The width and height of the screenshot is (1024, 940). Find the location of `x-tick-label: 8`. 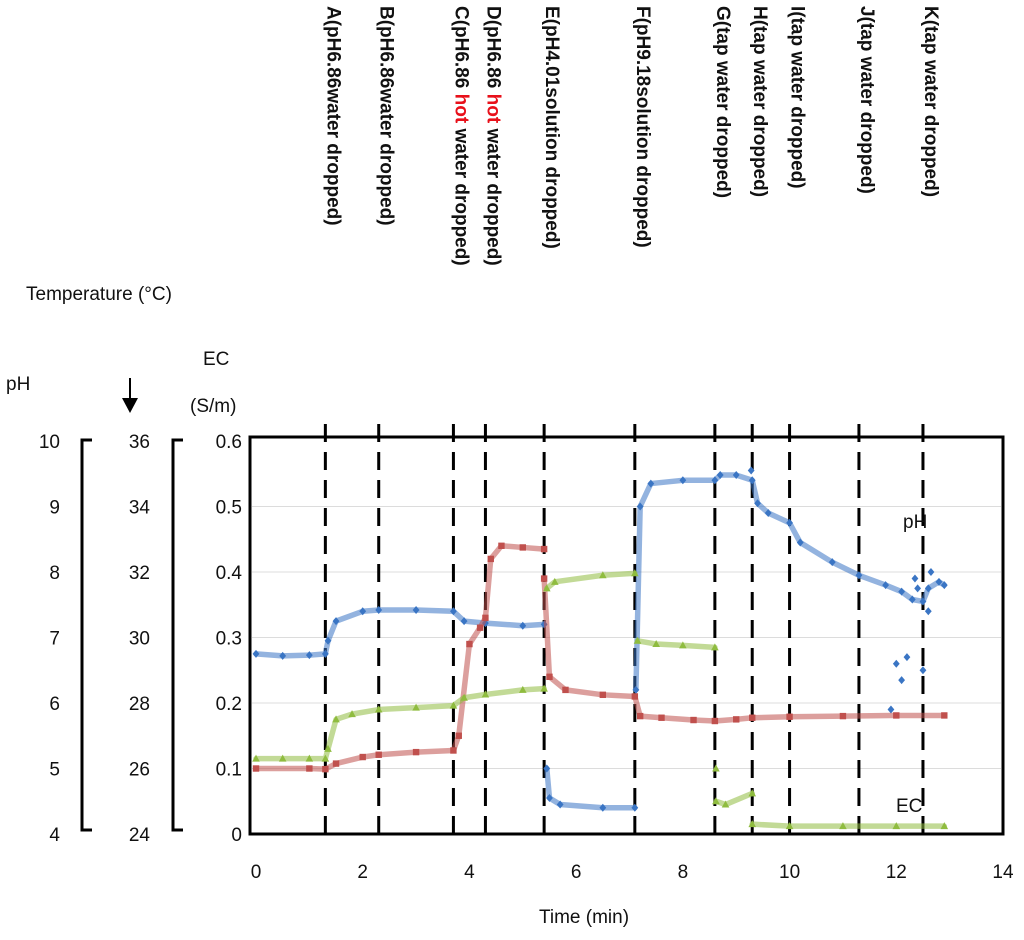

x-tick-label: 8 is located at coordinates (683, 872).